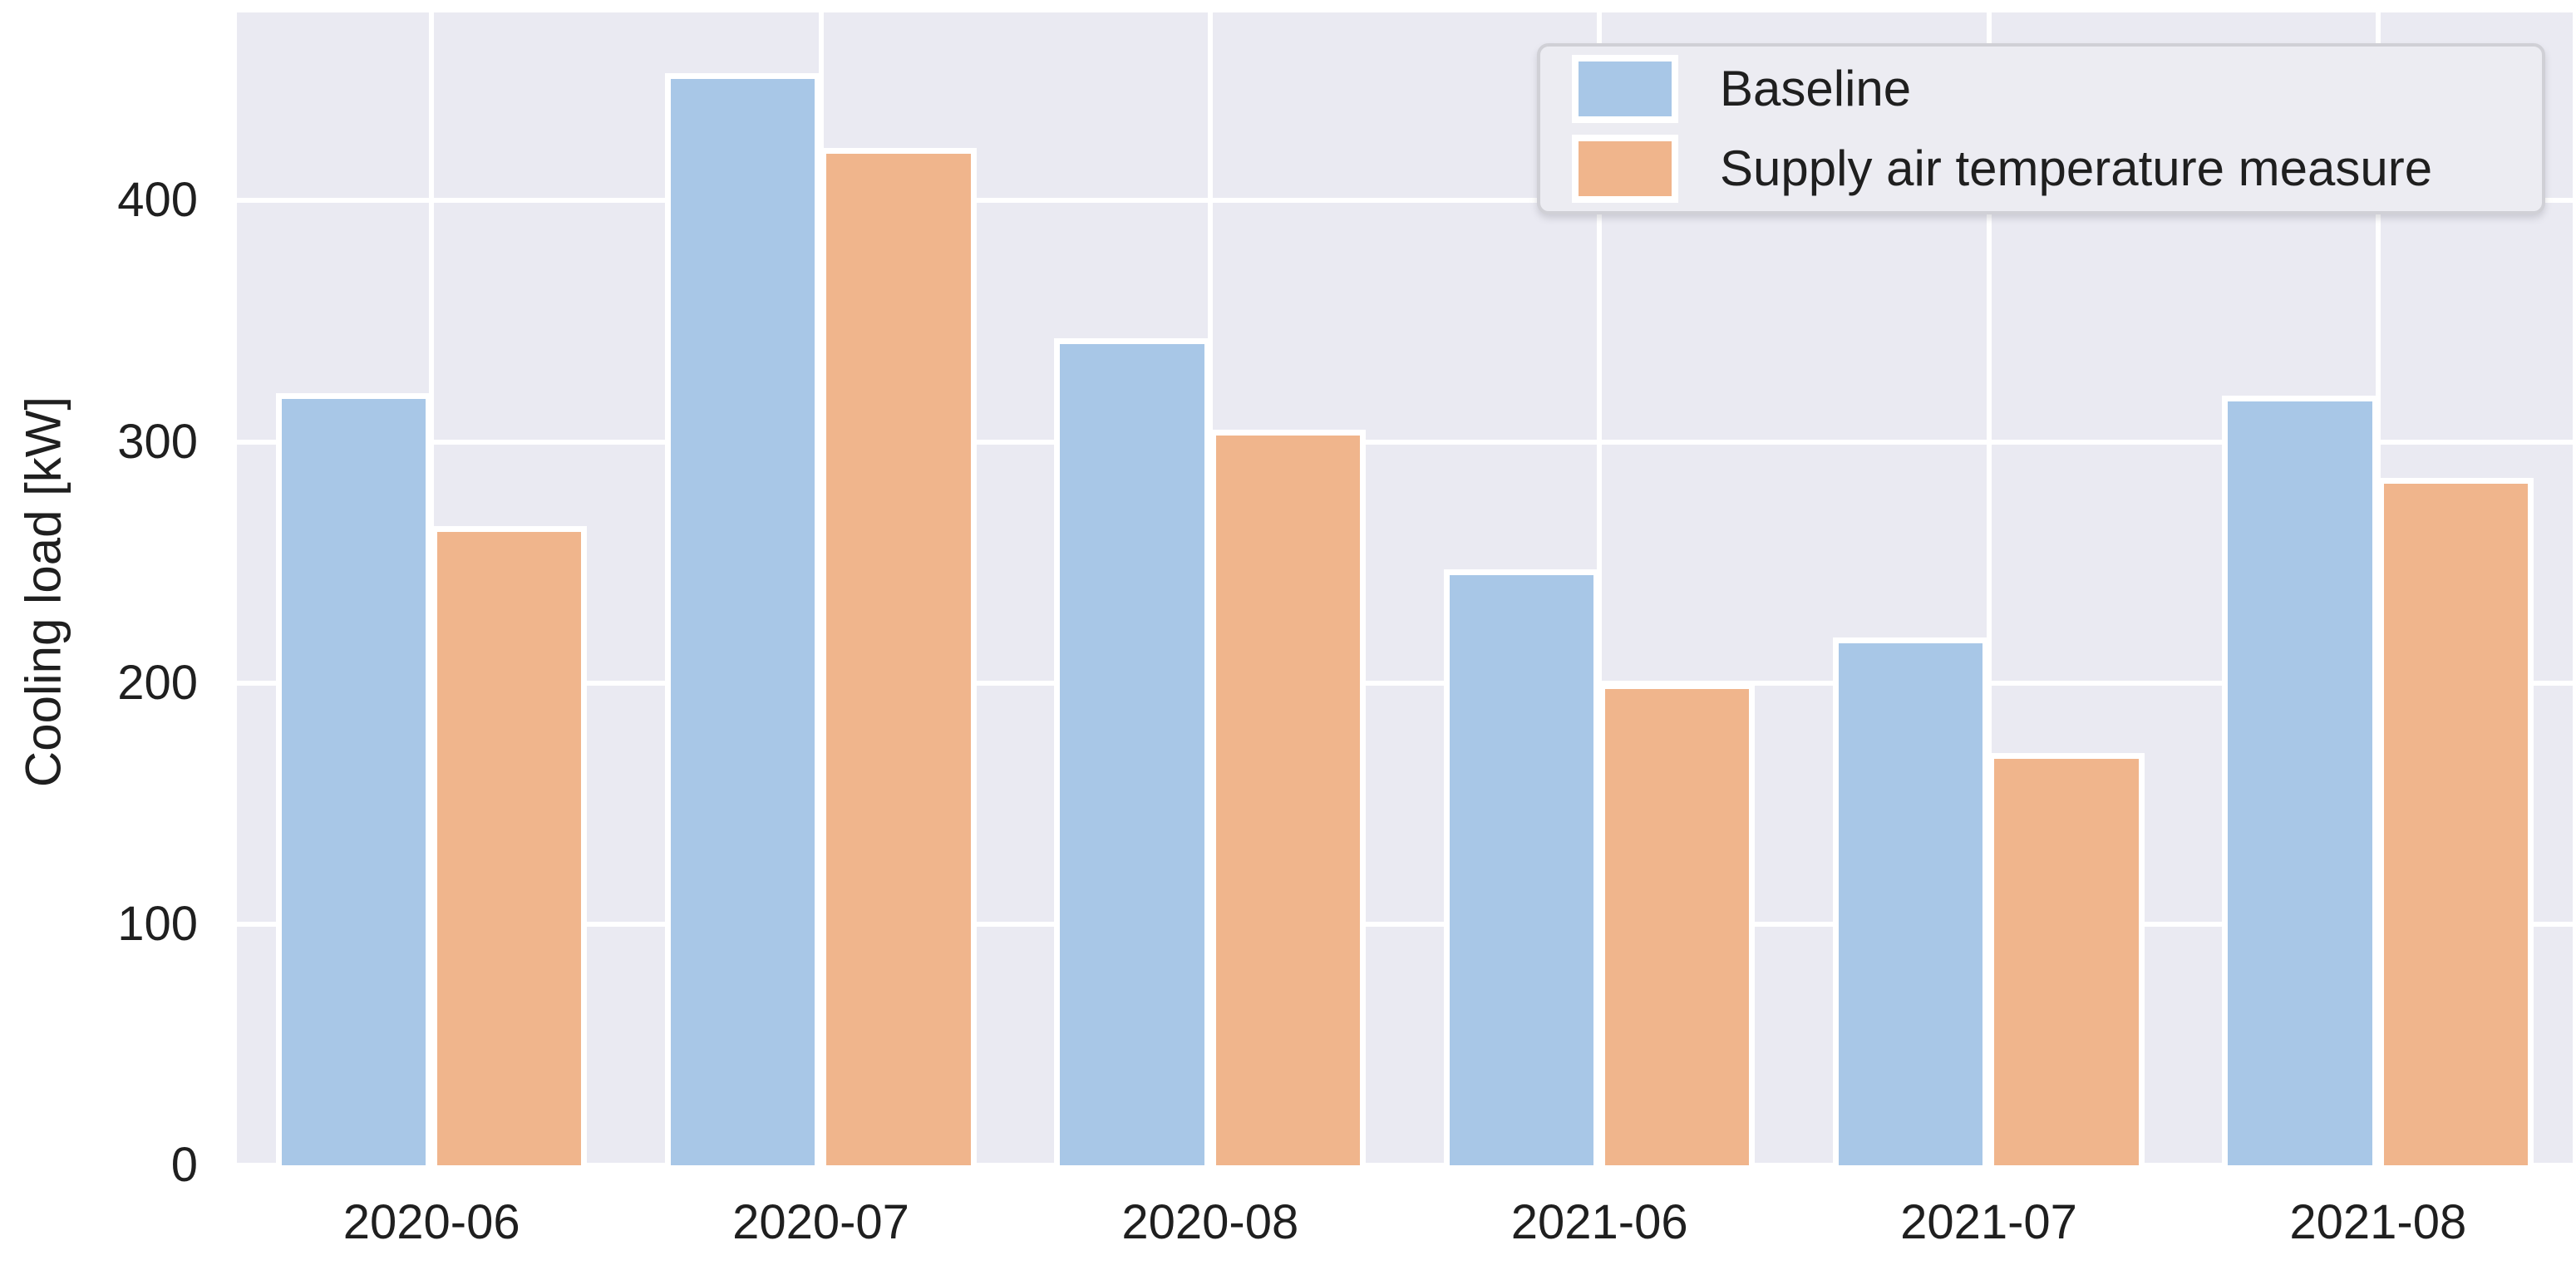 The image size is (2576, 1270). What do you see at coordinates (2076, 168) in the screenshot?
I see `legend-label-supply: Supply air temperature measure` at bounding box center [2076, 168].